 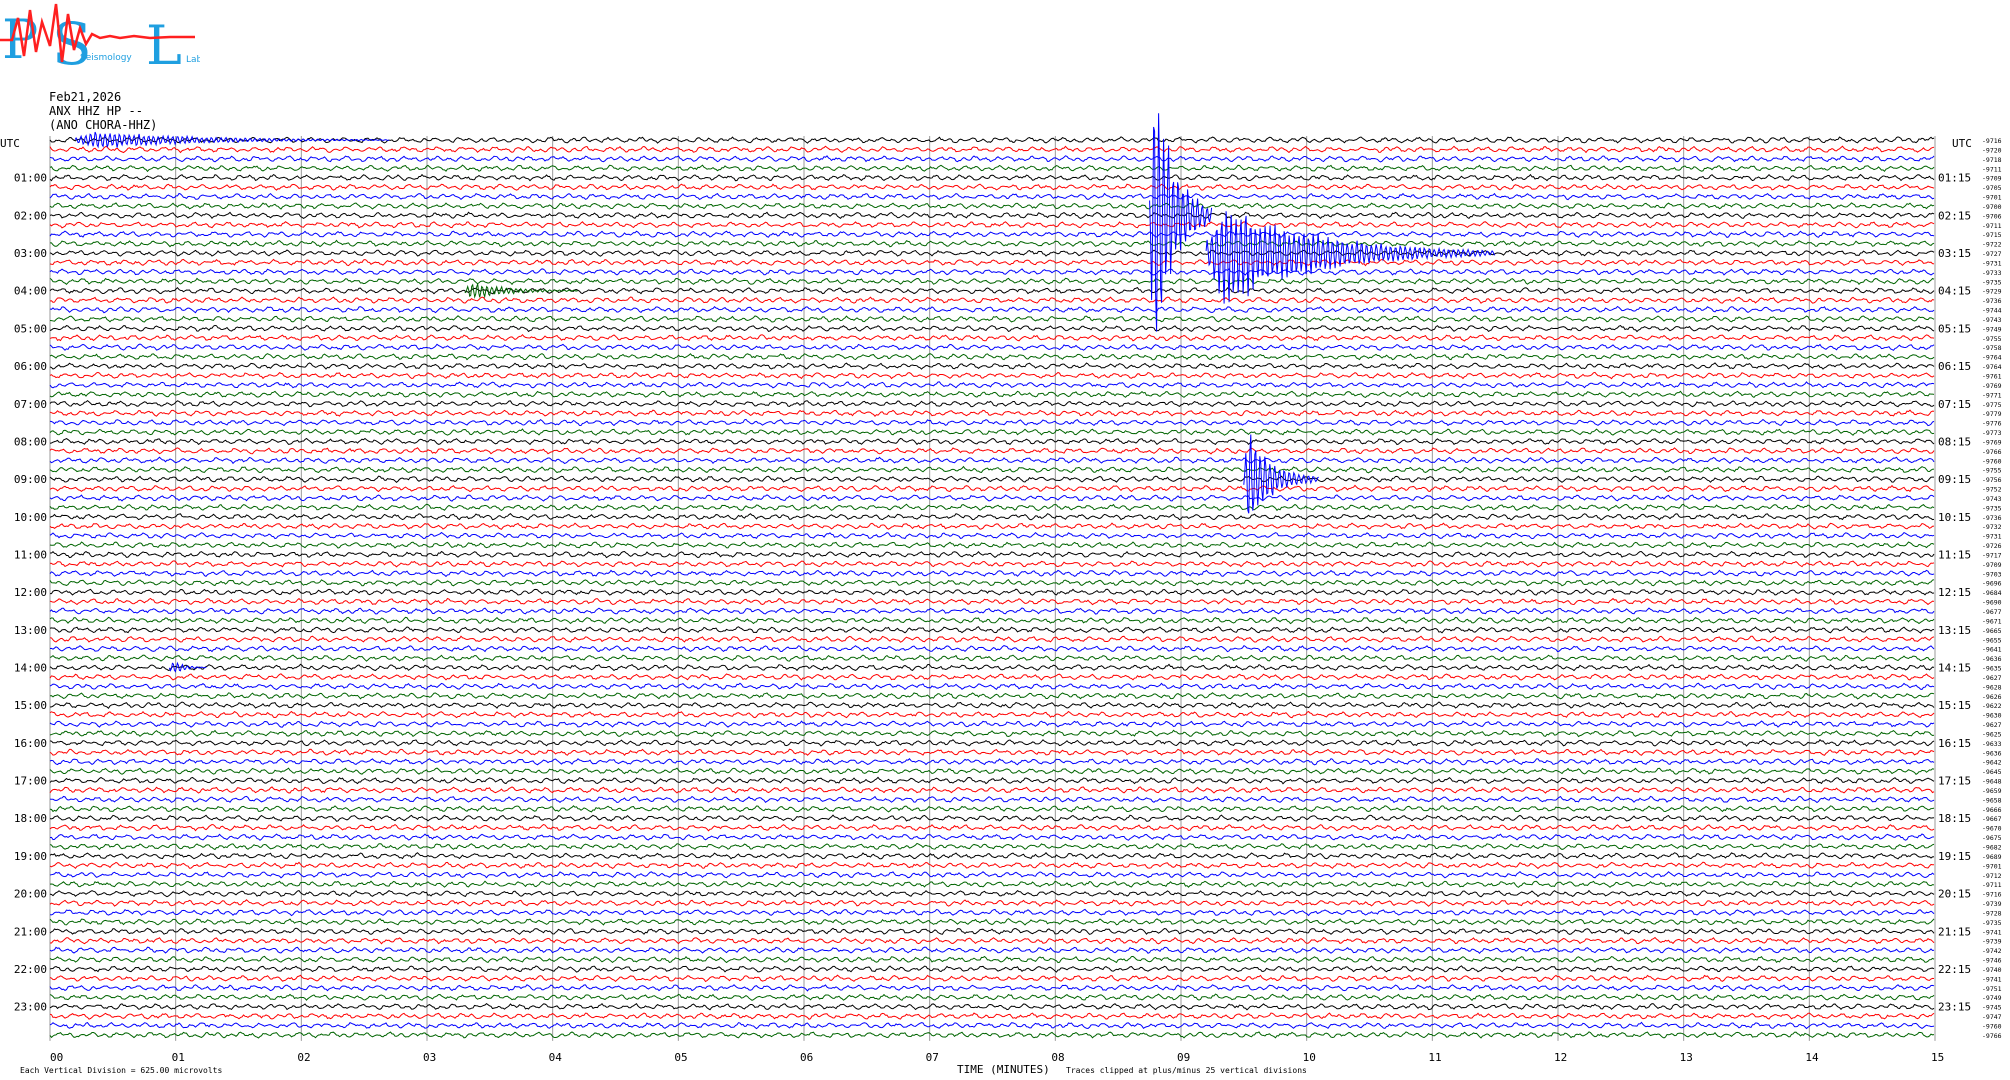 I want to click on right-line-value: -9700, so click(x=1992, y=207).